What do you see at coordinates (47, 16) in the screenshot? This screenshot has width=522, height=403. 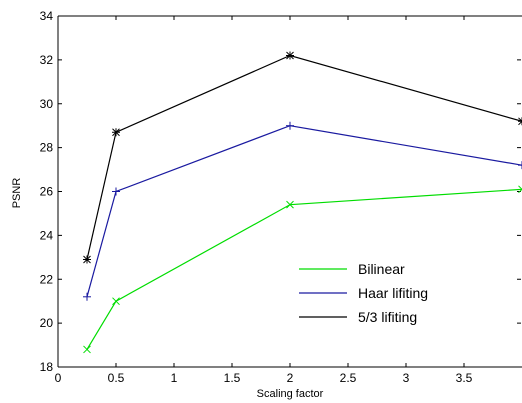 I see `y-tick-label: 34` at bounding box center [47, 16].